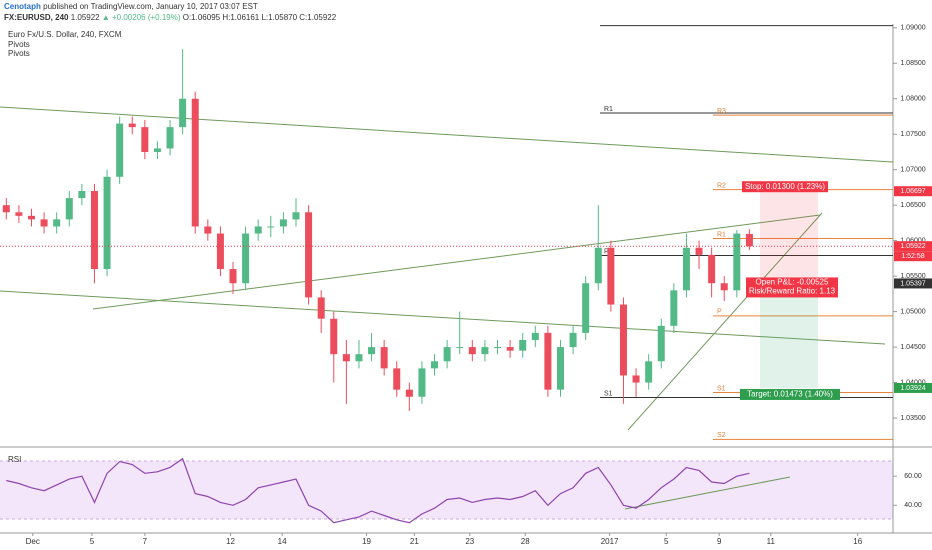  What do you see at coordinates (771, 541) in the screenshot?
I see `x-tick-label: 11` at bounding box center [771, 541].